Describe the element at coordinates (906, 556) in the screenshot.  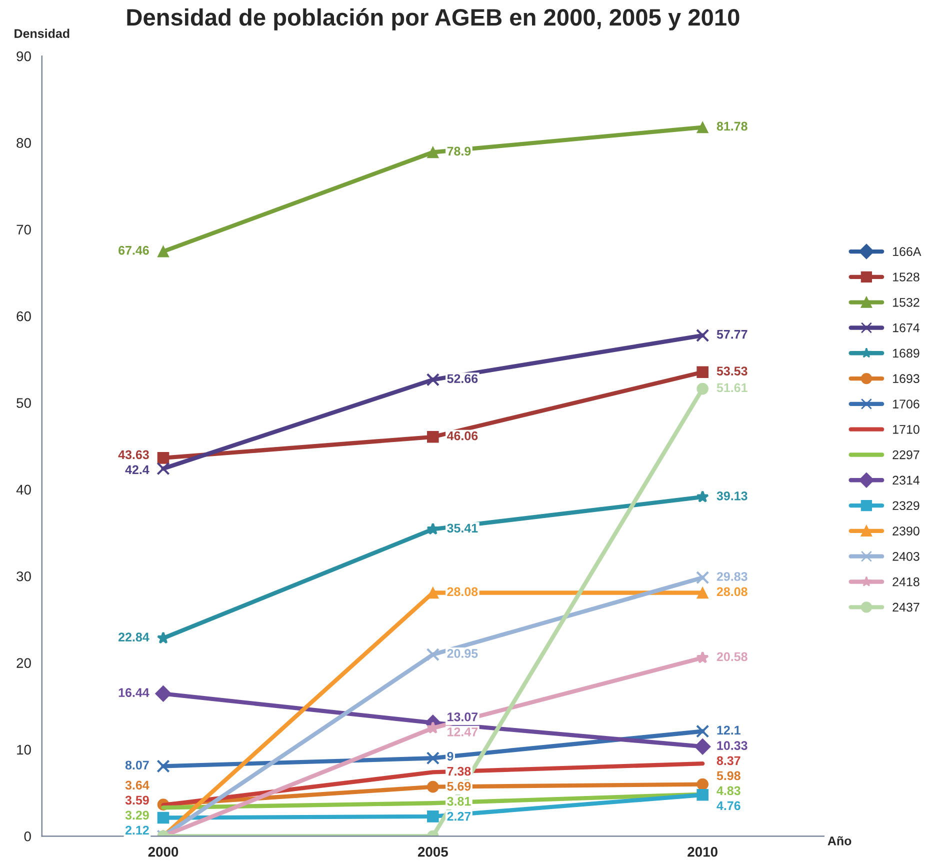
I see `legend-label: 2403` at that location.